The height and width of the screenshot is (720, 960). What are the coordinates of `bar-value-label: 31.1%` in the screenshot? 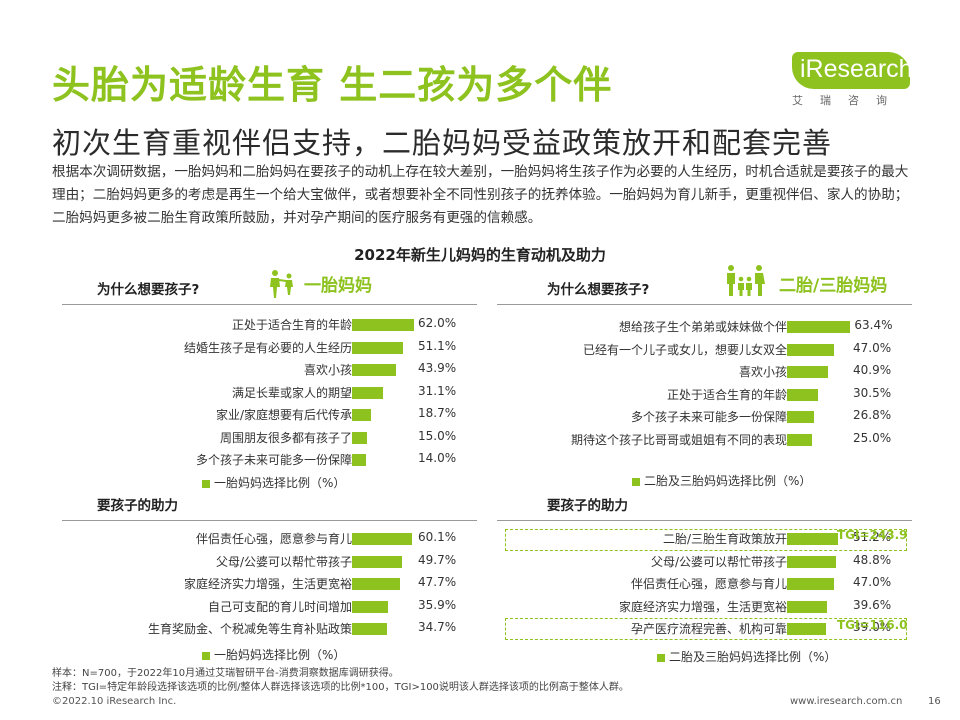 It's located at (437, 390).